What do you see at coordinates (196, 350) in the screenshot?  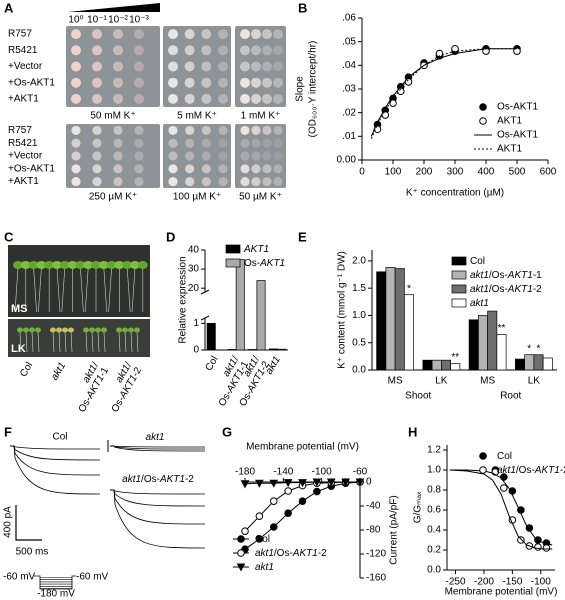 I see `y-tick-label: 0` at bounding box center [196, 350].